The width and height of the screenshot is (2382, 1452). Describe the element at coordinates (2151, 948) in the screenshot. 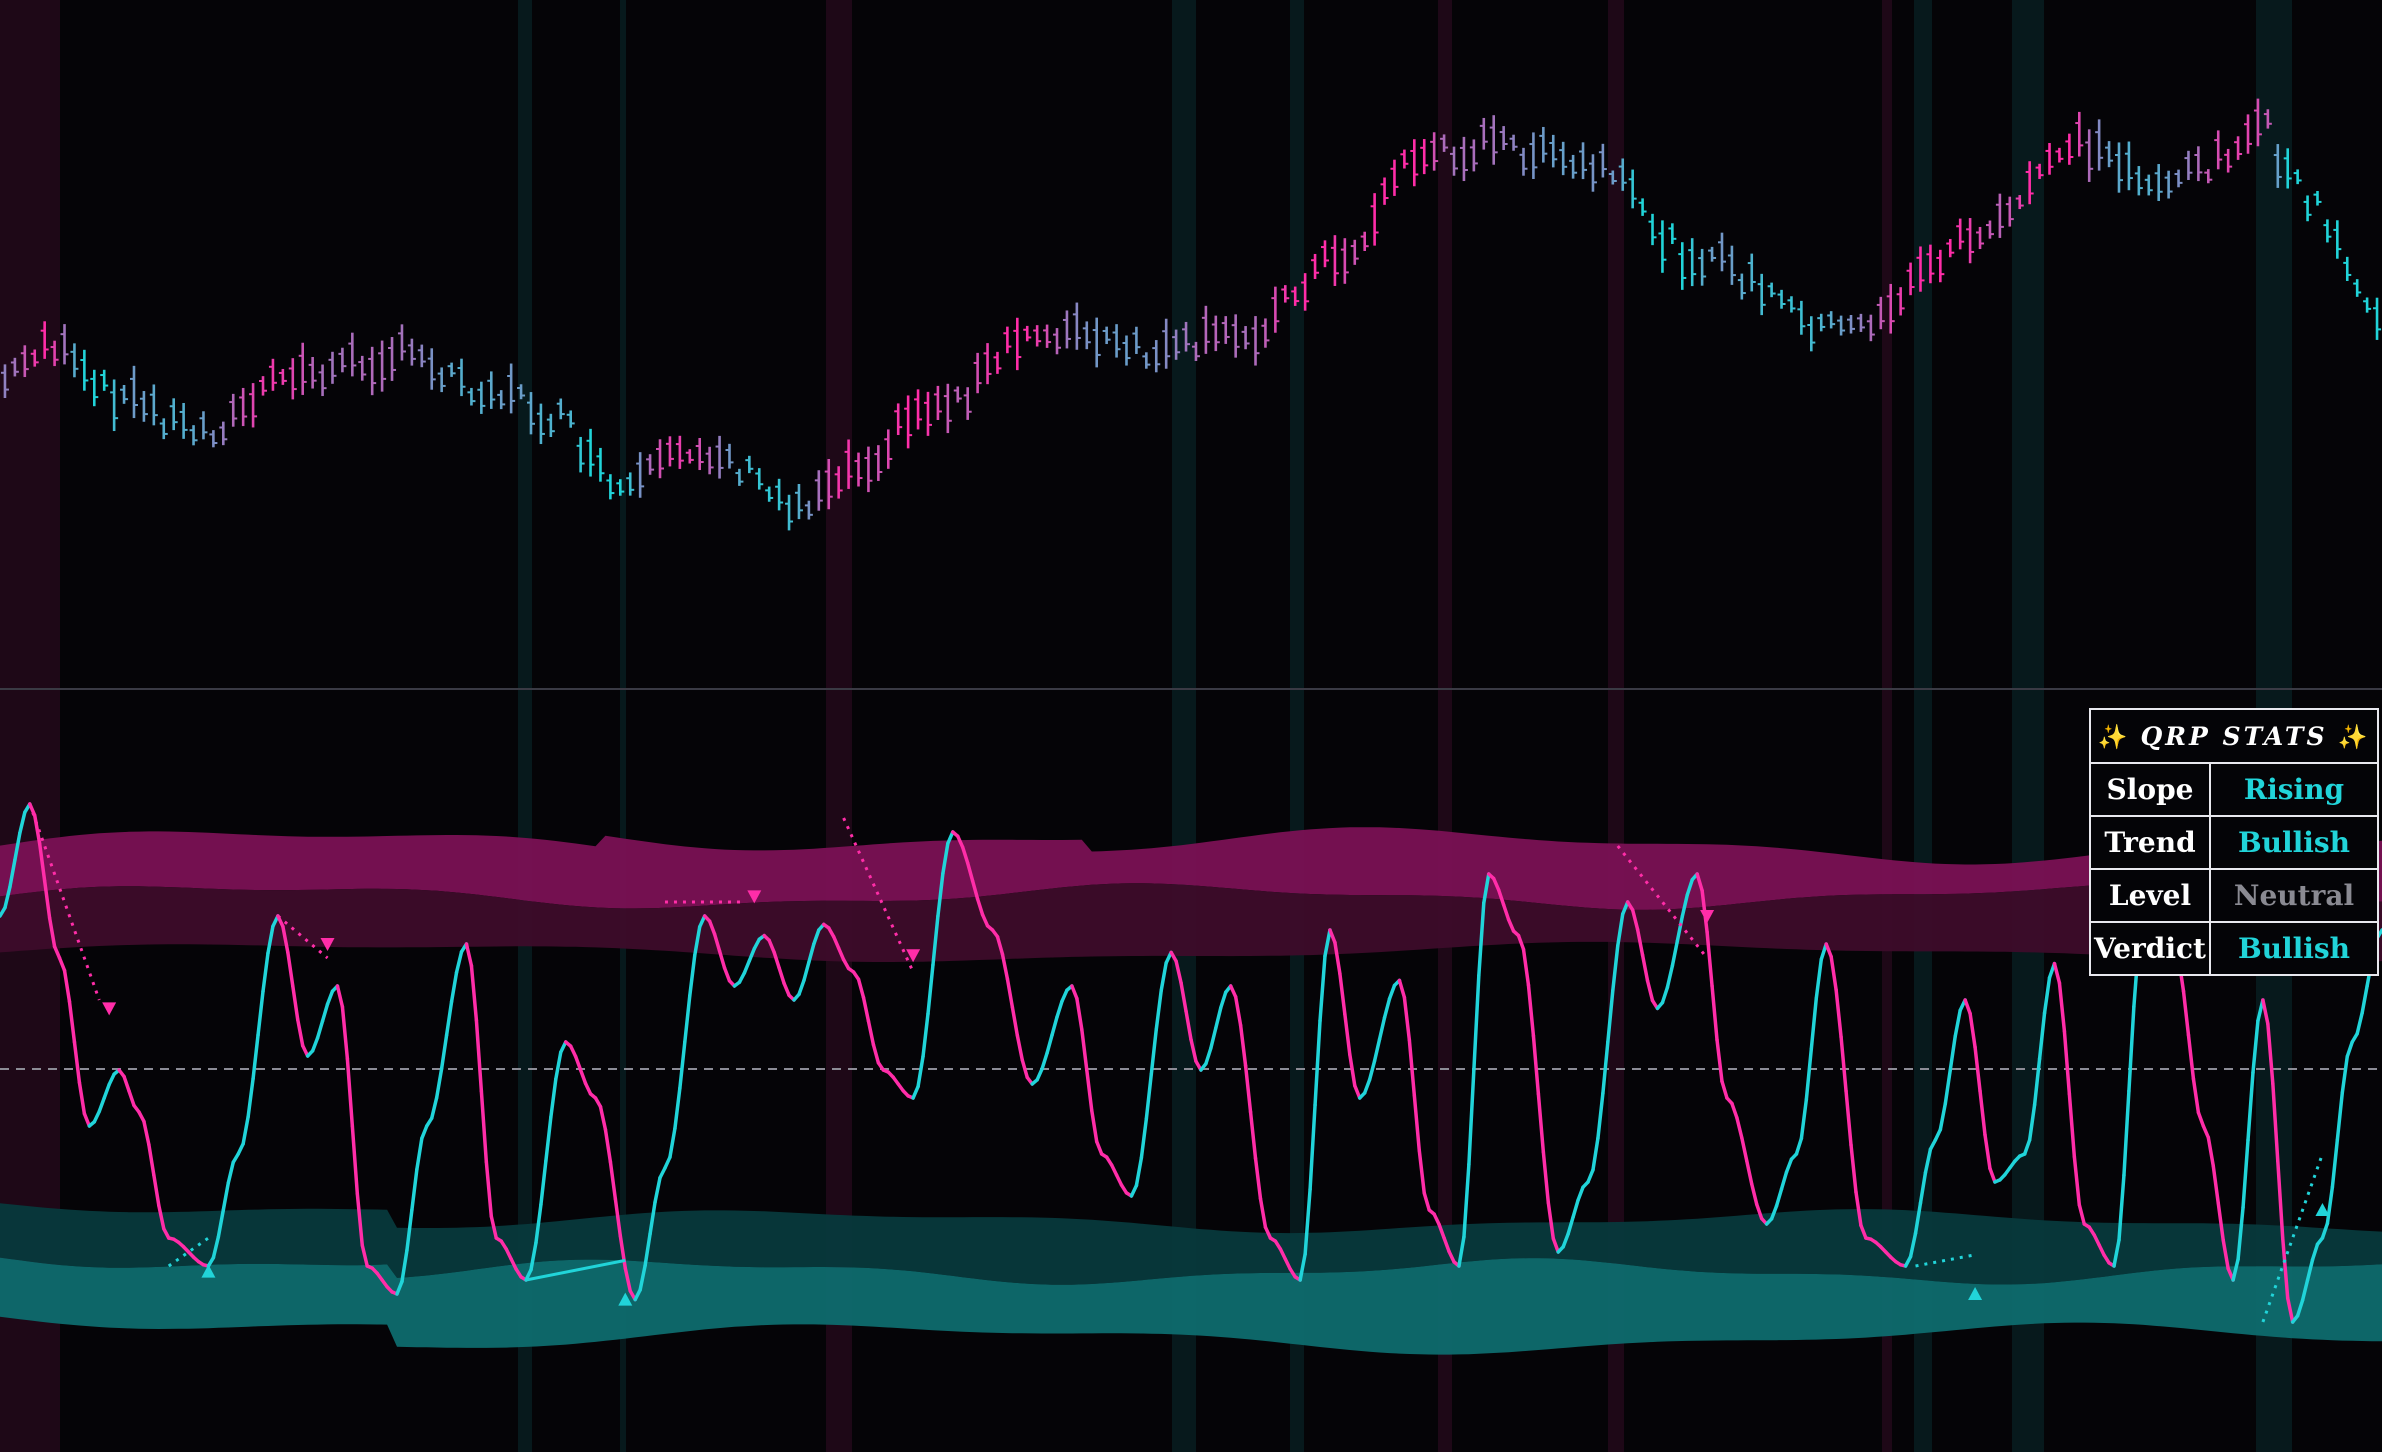

I see `stats-label: Verdict` at that location.